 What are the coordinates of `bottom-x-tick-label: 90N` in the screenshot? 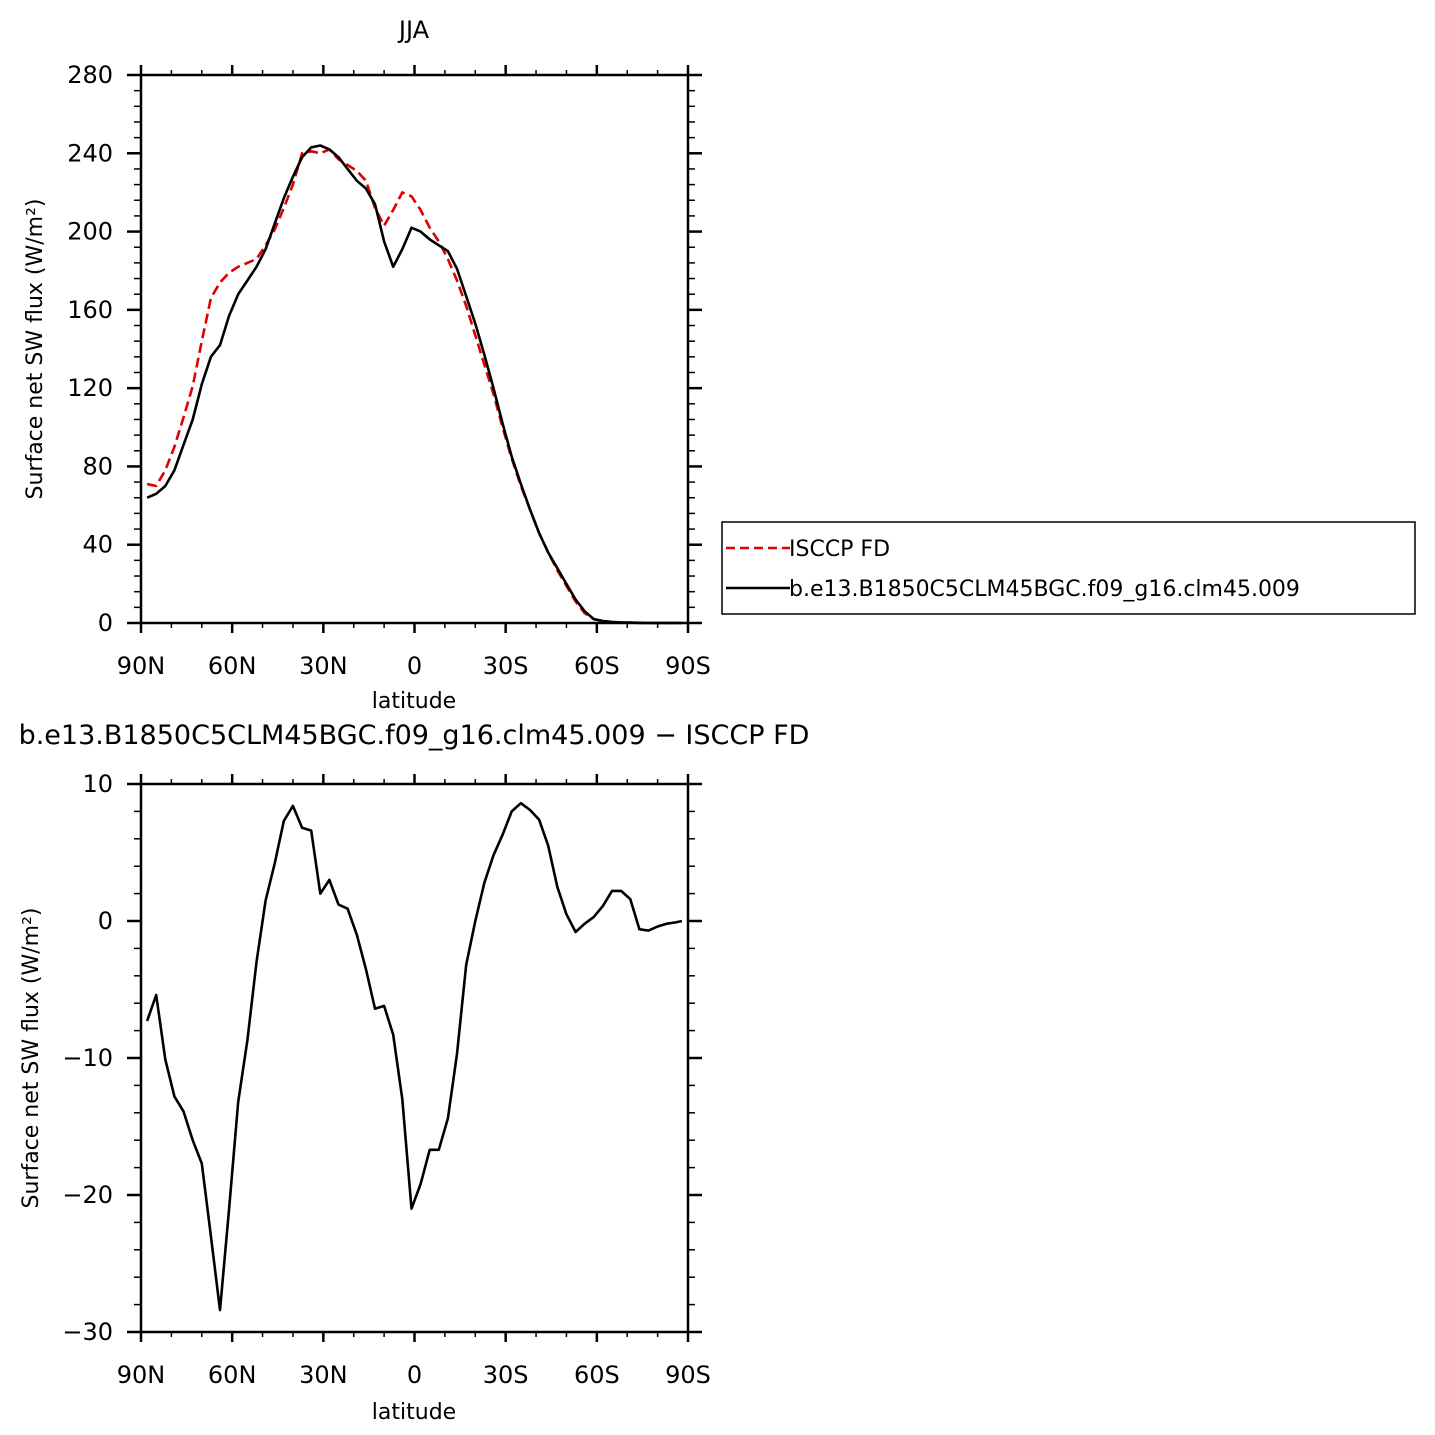 It's located at (141, 1375).